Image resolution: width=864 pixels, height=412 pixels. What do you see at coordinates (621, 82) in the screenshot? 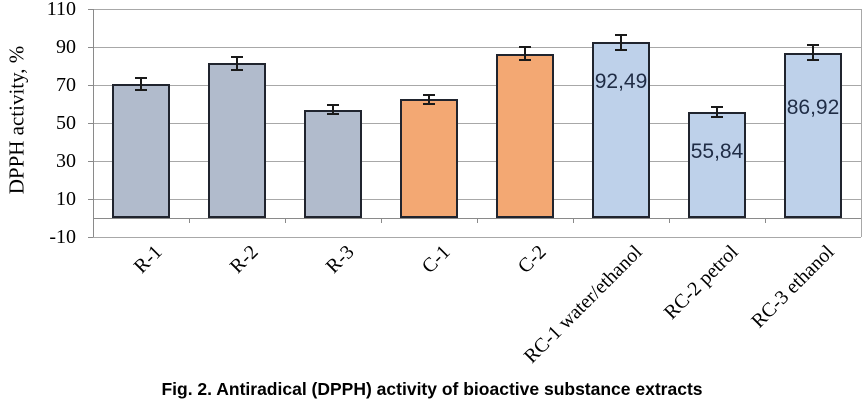
I see `bar-value-label: 92,49` at bounding box center [621, 82].